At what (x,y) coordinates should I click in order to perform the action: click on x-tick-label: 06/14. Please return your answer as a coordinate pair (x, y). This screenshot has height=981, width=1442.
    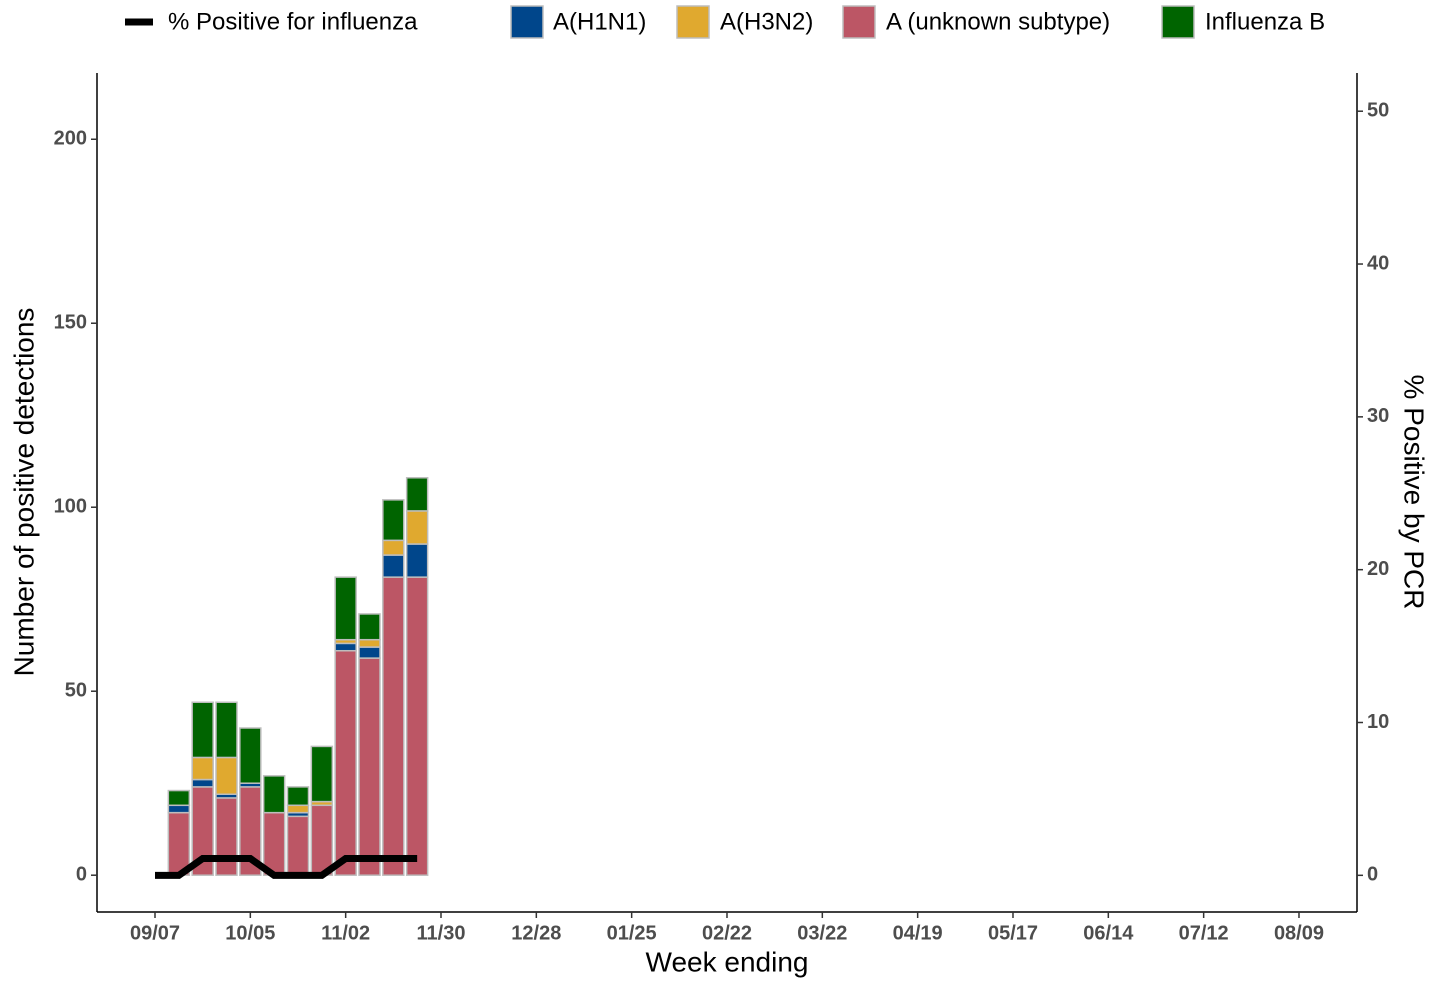
    Looking at the image, I should click on (1108, 933).